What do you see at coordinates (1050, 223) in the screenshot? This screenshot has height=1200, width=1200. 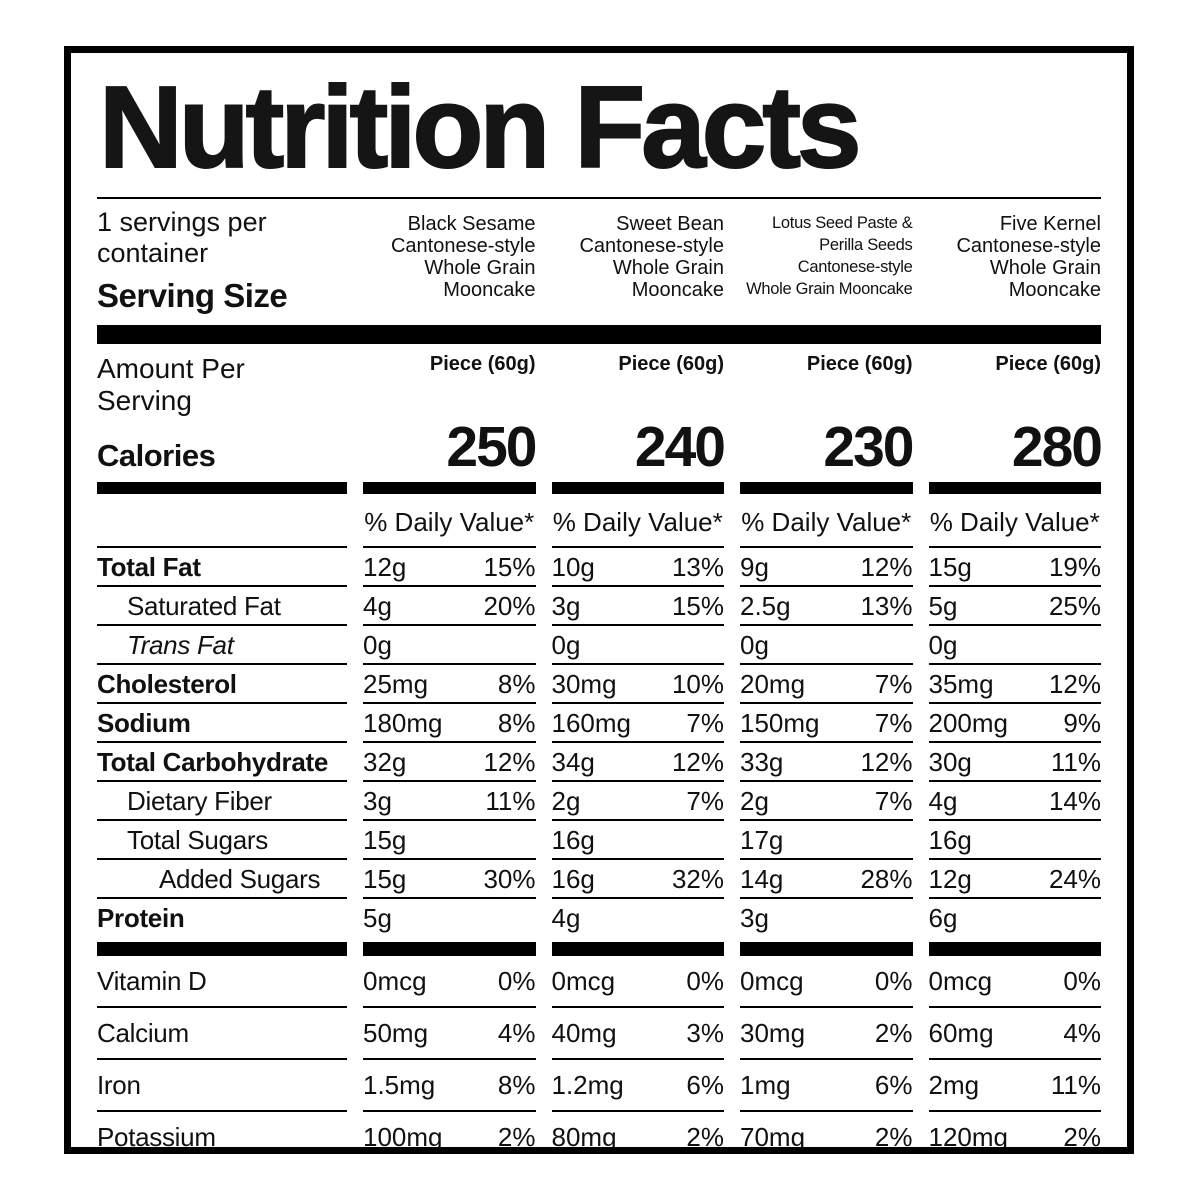 I see `product-name-line: Five Kernel` at bounding box center [1050, 223].